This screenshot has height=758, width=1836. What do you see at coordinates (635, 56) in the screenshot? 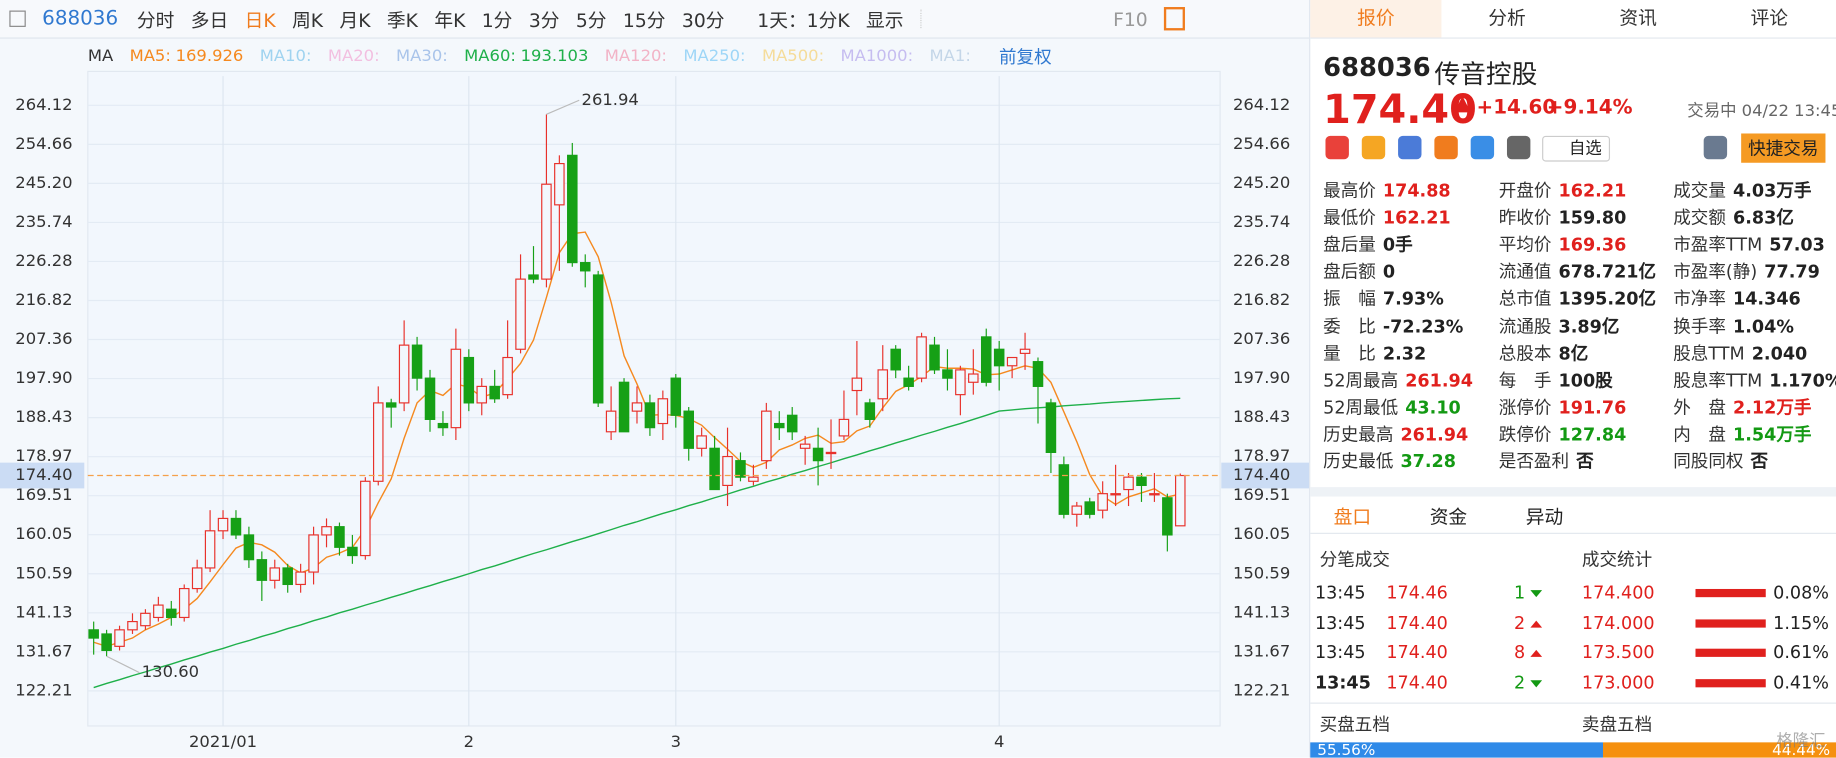
I see `ma-inactive: MA120:` at bounding box center [635, 56].